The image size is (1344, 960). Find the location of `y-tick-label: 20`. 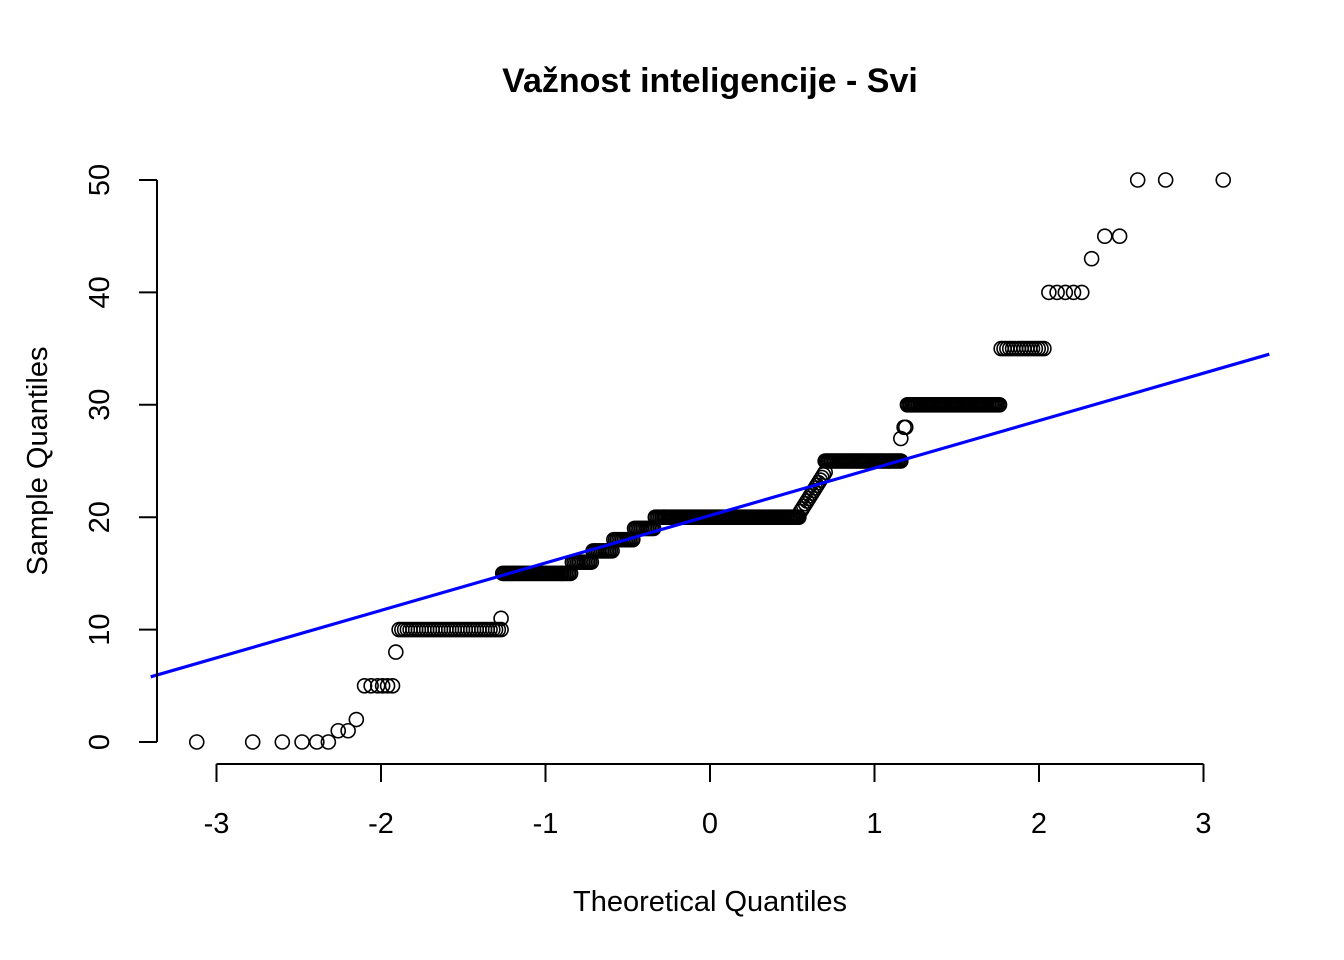

y-tick-label: 20 is located at coordinates (100, 517).